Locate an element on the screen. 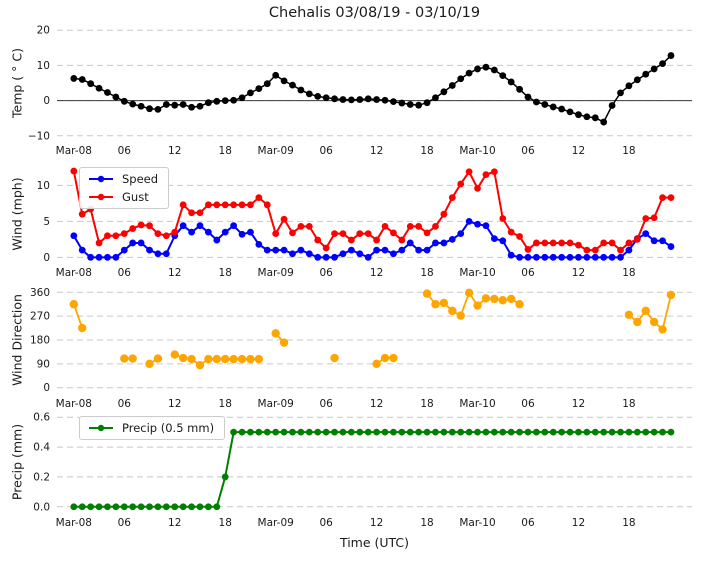 This screenshot has width=704, height=573. x-tick-label: Mar-10 is located at coordinates (477, 404).